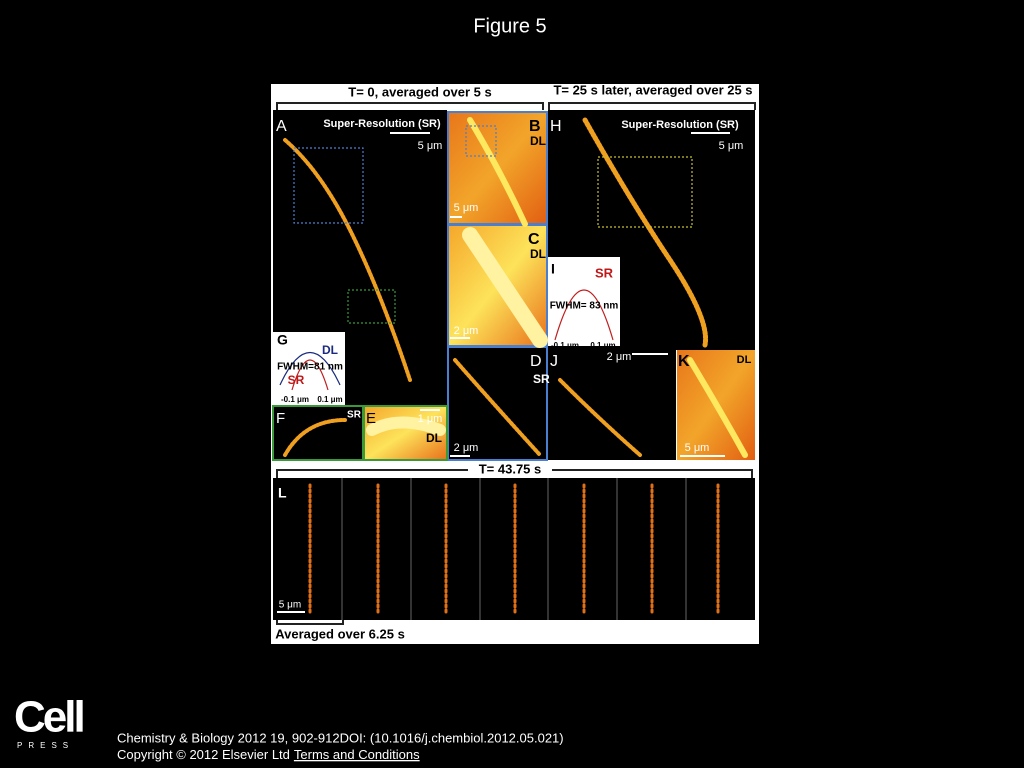 This screenshot has width=1024, height=768. Describe the element at coordinates (553, 269) in the screenshot. I see `figure-label: I` at that location.